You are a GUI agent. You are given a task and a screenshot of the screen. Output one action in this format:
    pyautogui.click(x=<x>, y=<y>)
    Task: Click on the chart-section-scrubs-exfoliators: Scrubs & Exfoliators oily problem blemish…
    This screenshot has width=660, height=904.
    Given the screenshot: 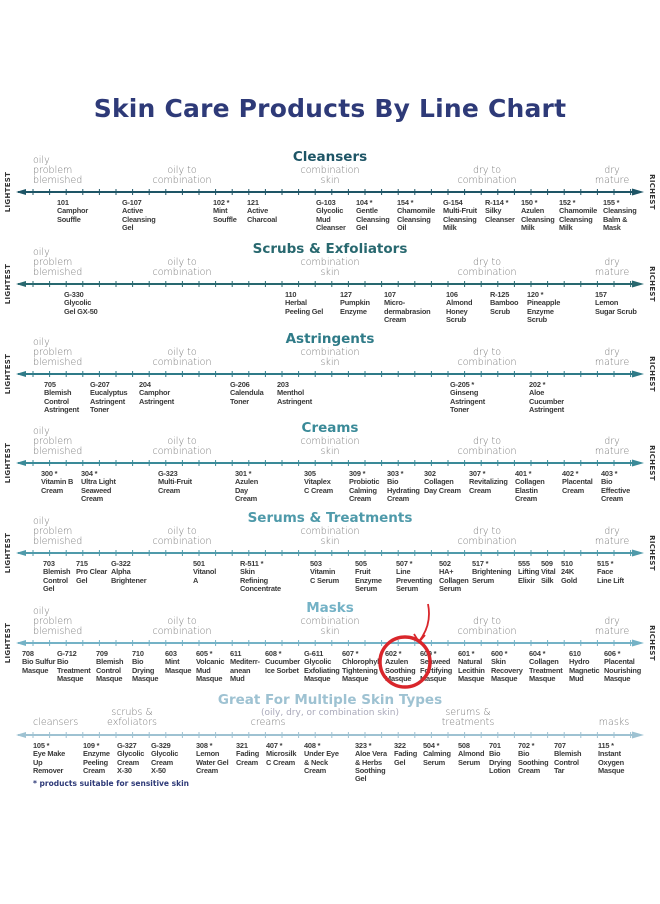 What is the action you would take?
    pyautogui.click(x=330, y=307)
    